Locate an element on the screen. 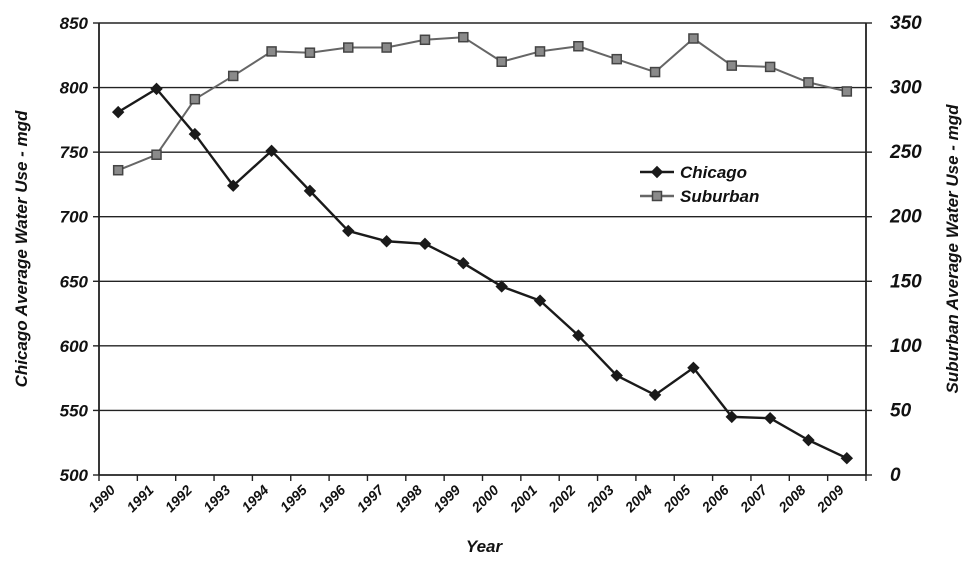  left-y-tick-label: 800 is located at coordinates (74, 88).